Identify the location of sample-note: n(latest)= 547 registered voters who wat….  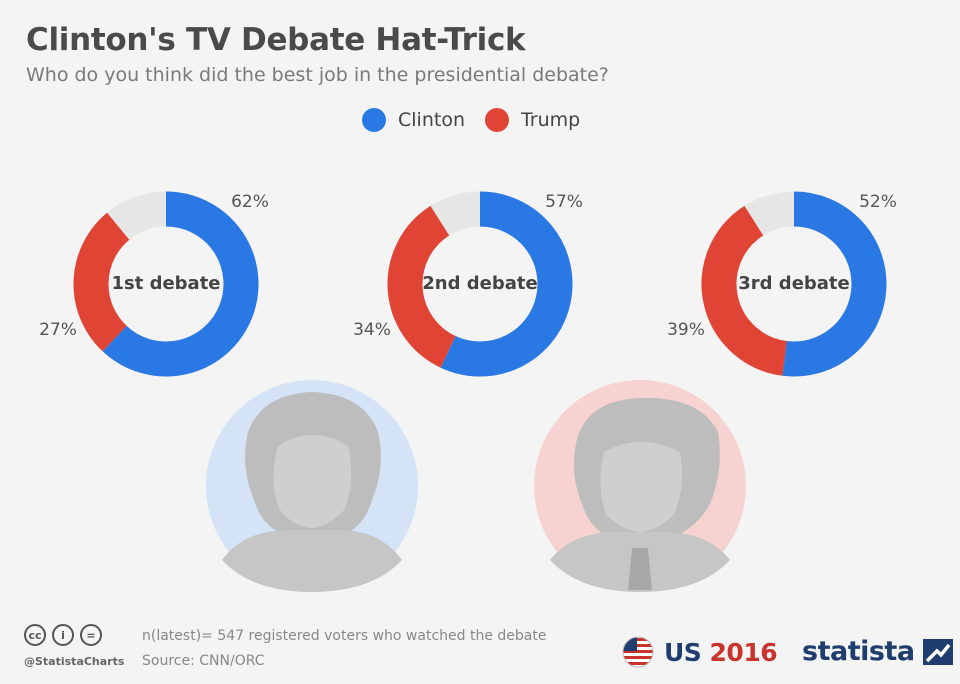
(344, 636).